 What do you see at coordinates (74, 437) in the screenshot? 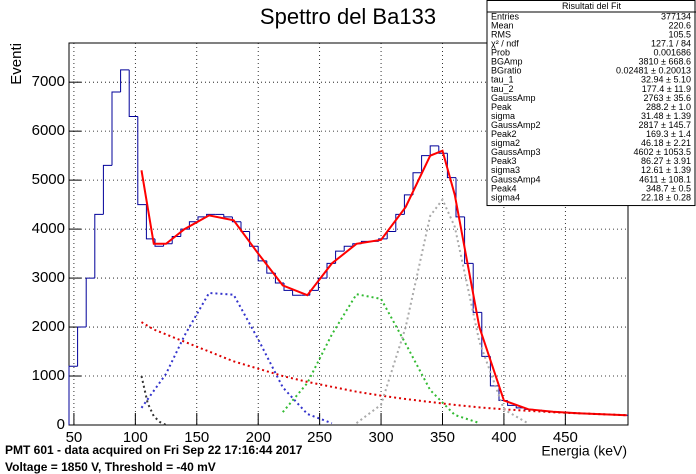
I see `x-tick-label: 50` at bounding box center [74, 437].